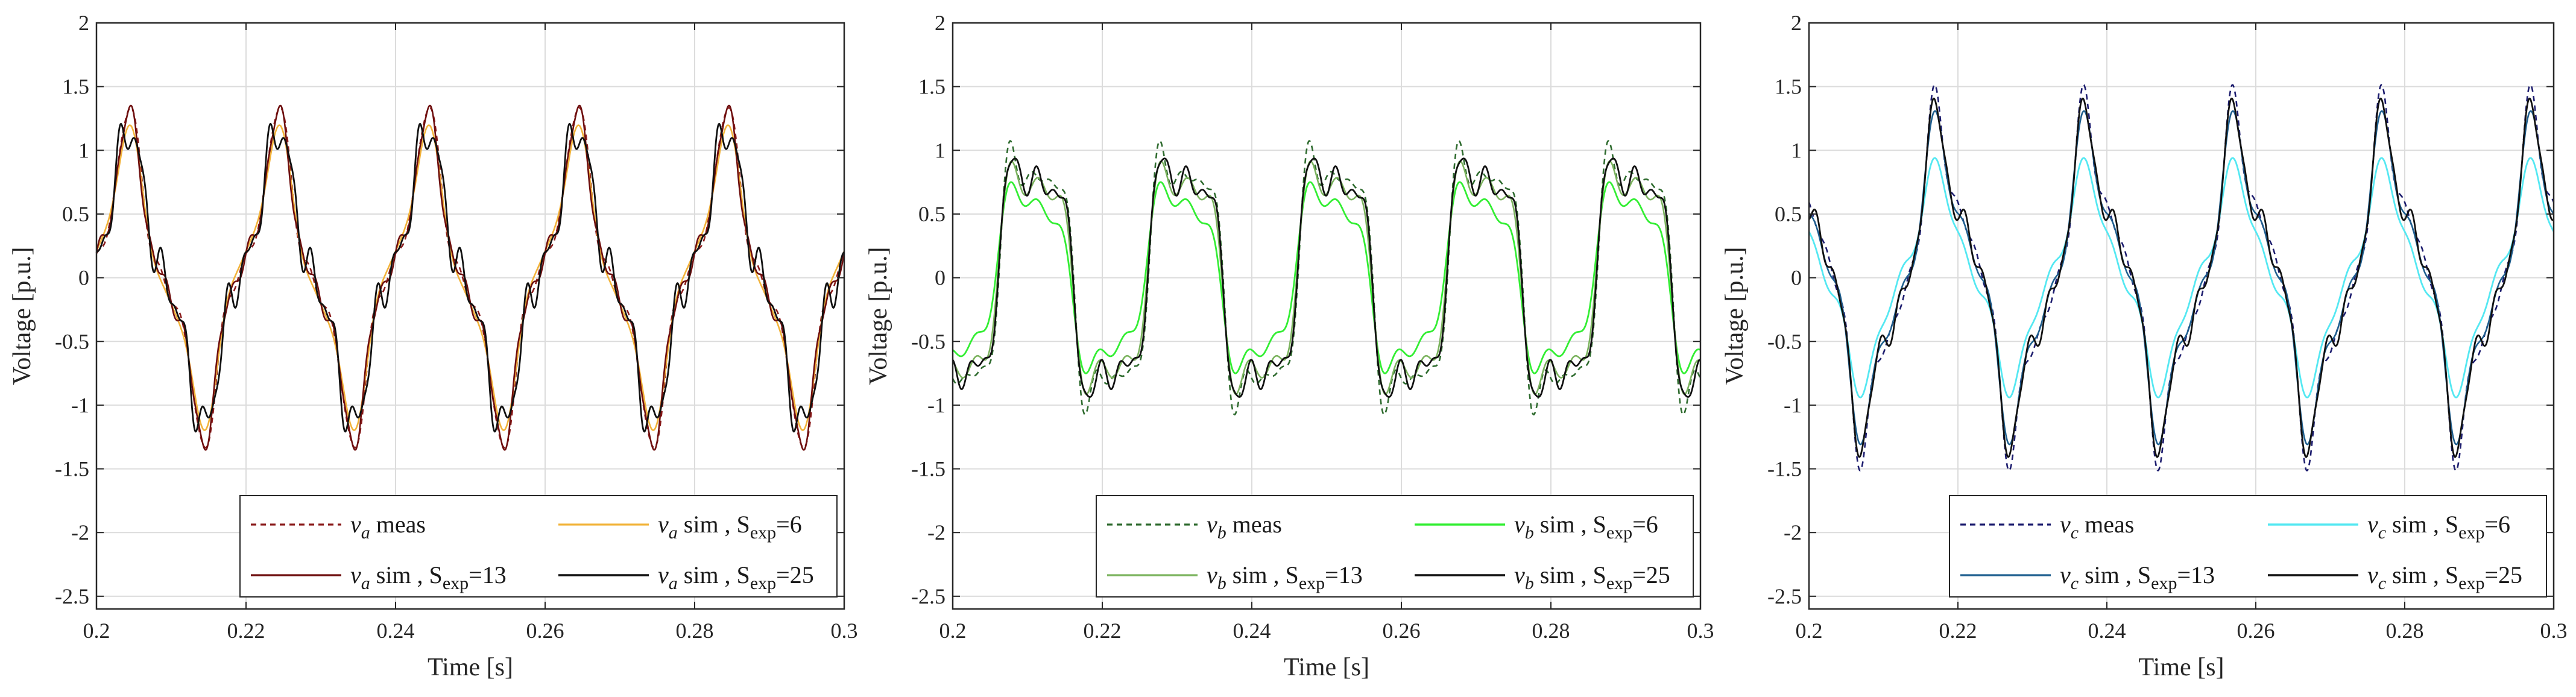  I want to click on legend-entry-label: vc meas, so click(2097, 527).